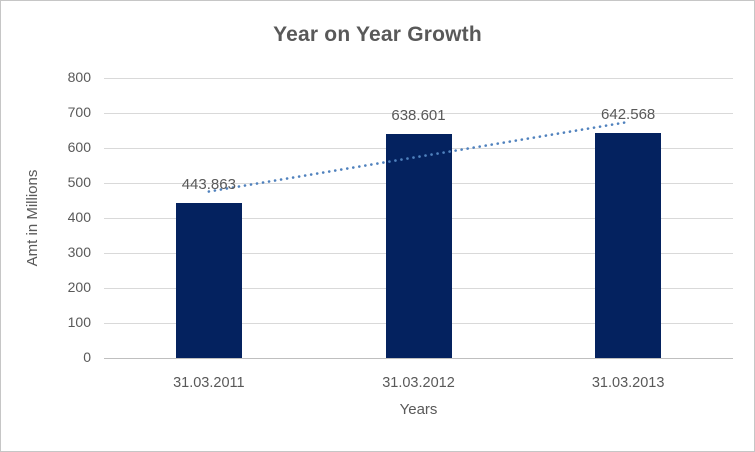 This screenshot has height=452, width=755. Describe the element at coordinates (79, 182) in the screenshot. I see `y-tick-label: 500` at that location.